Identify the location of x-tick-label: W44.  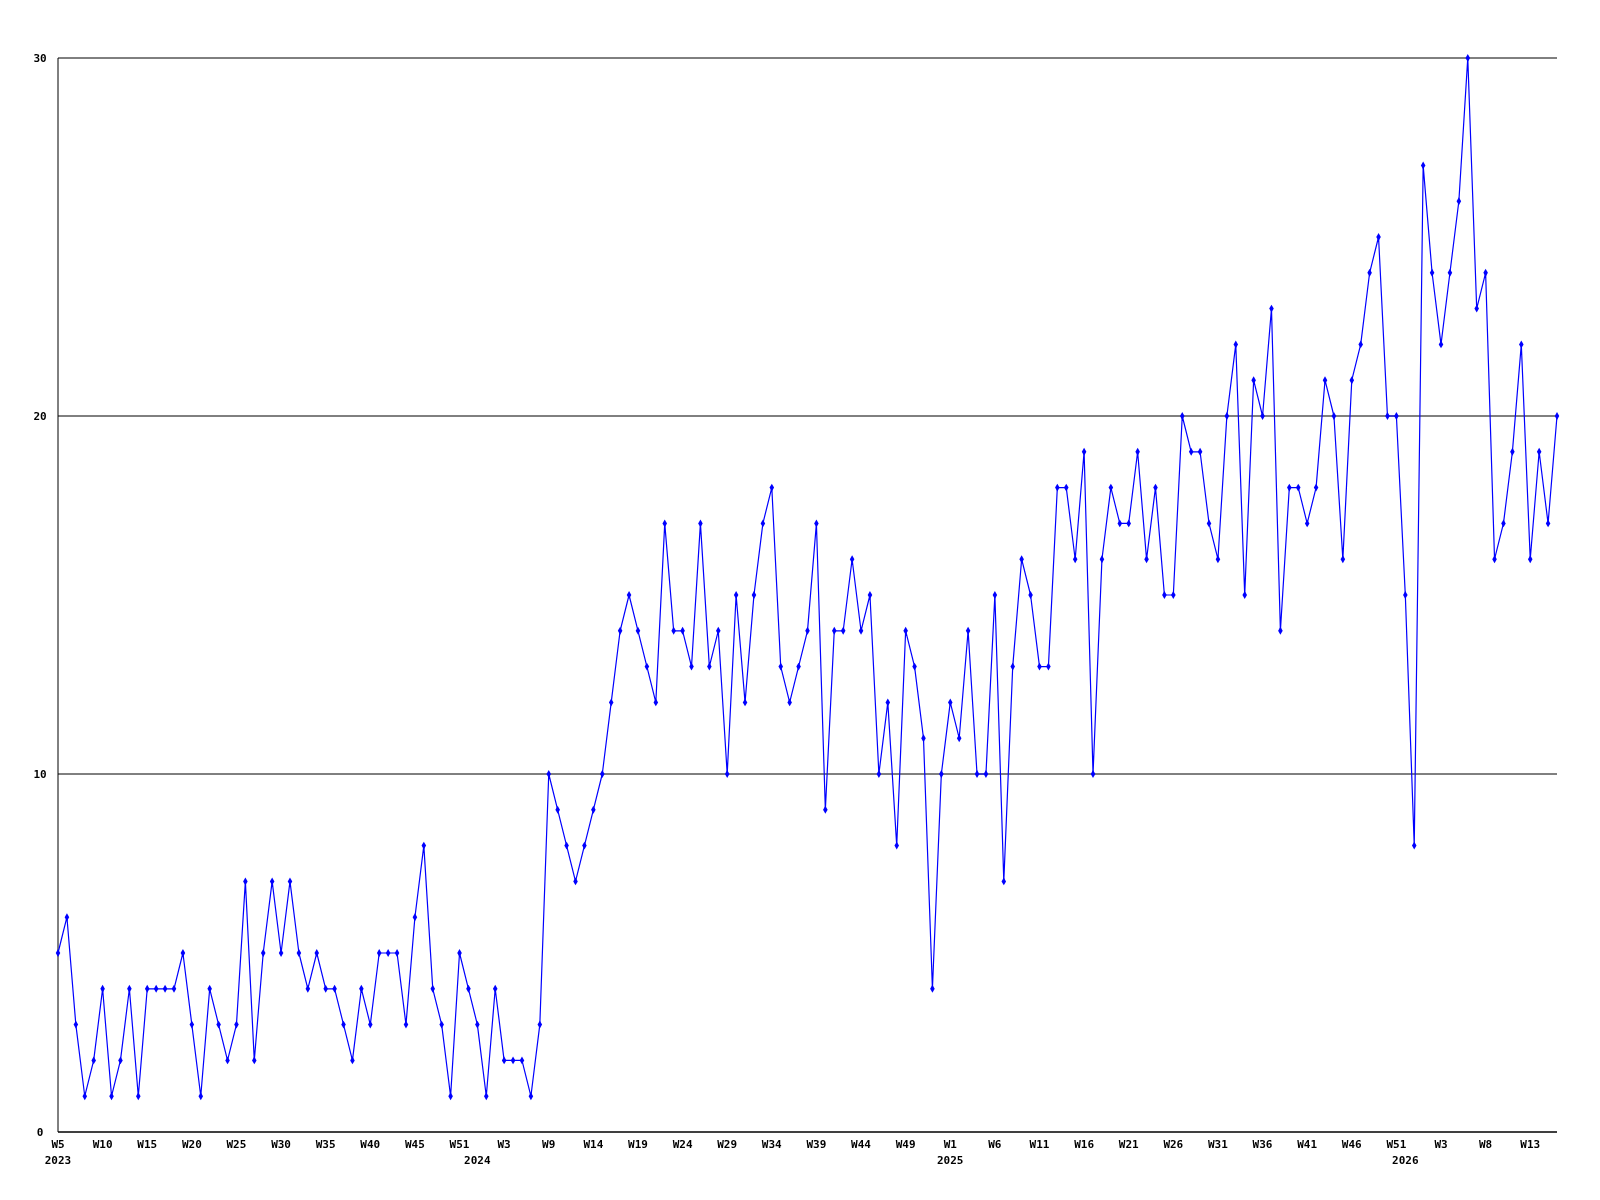
(861, 1144).